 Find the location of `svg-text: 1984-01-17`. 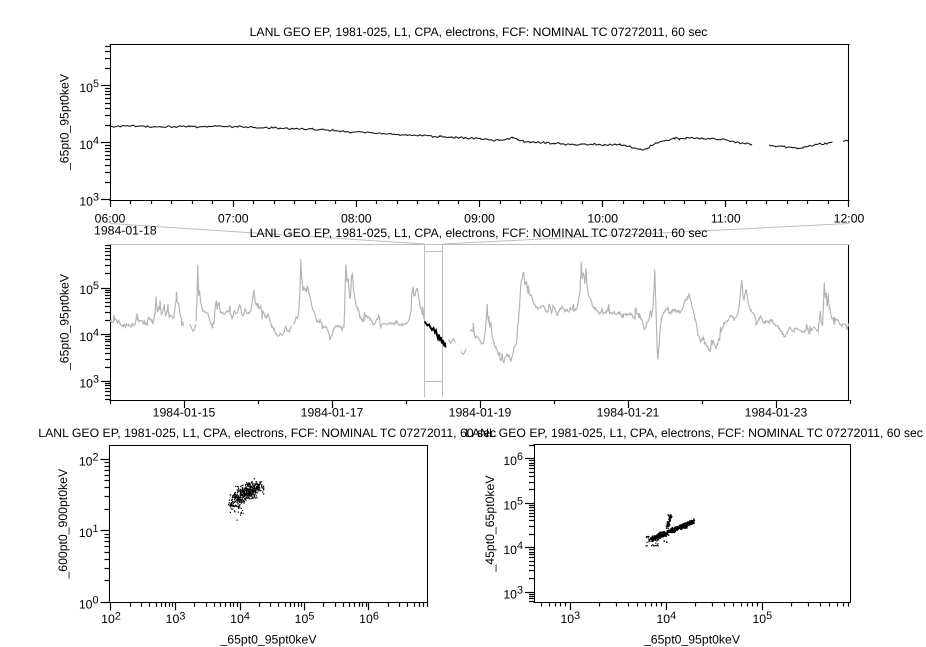

svg-text: 1984-01-17 is located at coordinates (332, 413).